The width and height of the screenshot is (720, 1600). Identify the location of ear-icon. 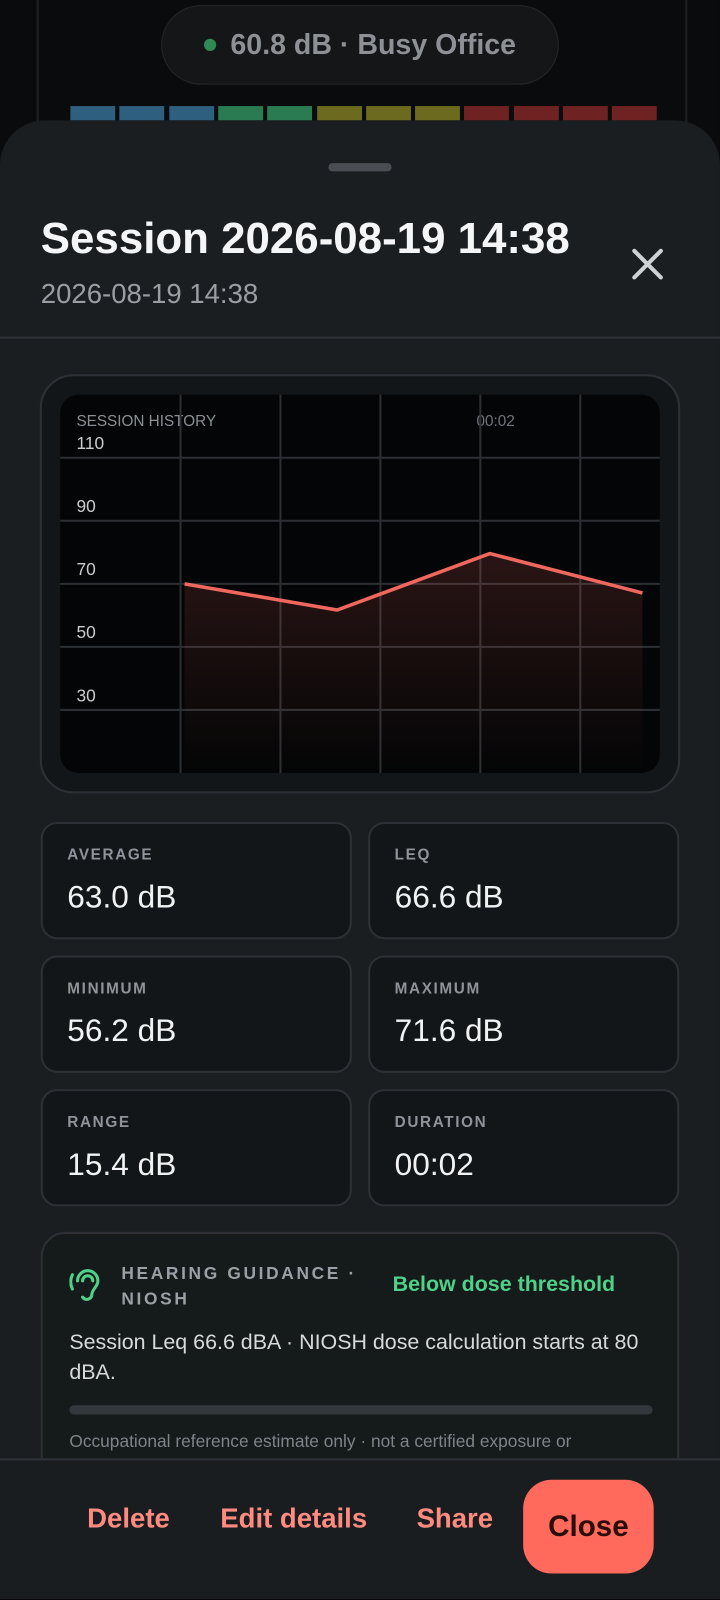
(84, 1285).